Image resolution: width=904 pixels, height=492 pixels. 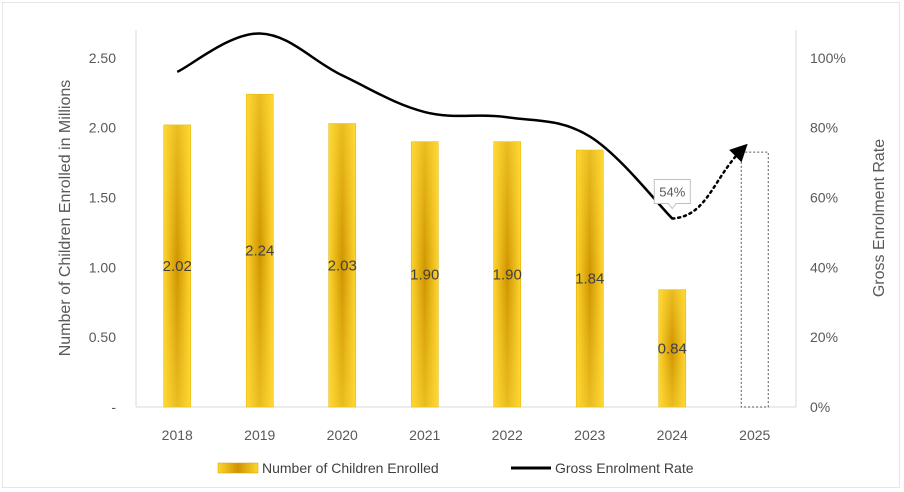 What do you see at coordinates (879, 218) in the screenshot?
I see `right-axis-title: Gross Enrolment Rate` at bounding box center [879, 218].